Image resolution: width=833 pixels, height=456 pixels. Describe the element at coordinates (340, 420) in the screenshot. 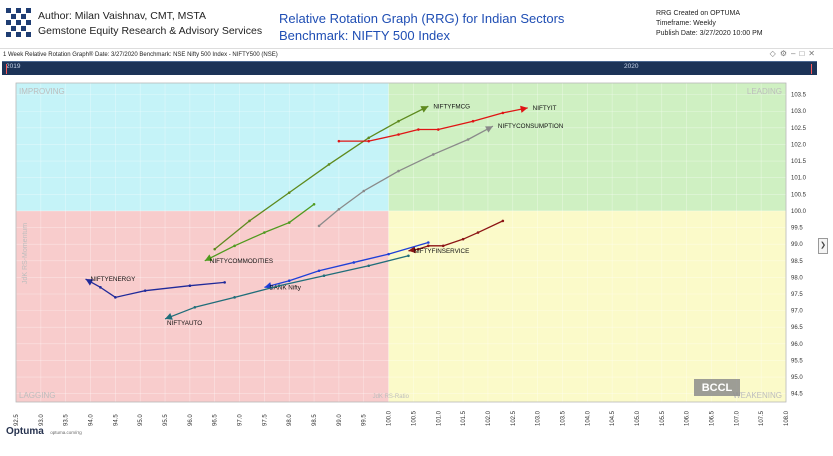

I see `x-tick-label: 99.0` at that location.